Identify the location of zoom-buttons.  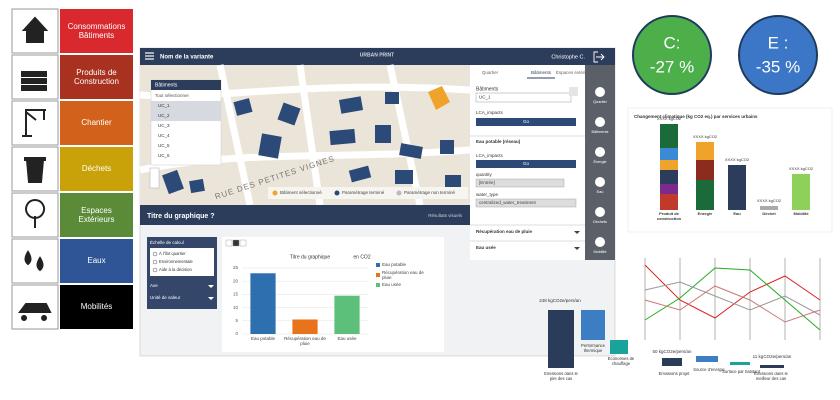
(154, 178).